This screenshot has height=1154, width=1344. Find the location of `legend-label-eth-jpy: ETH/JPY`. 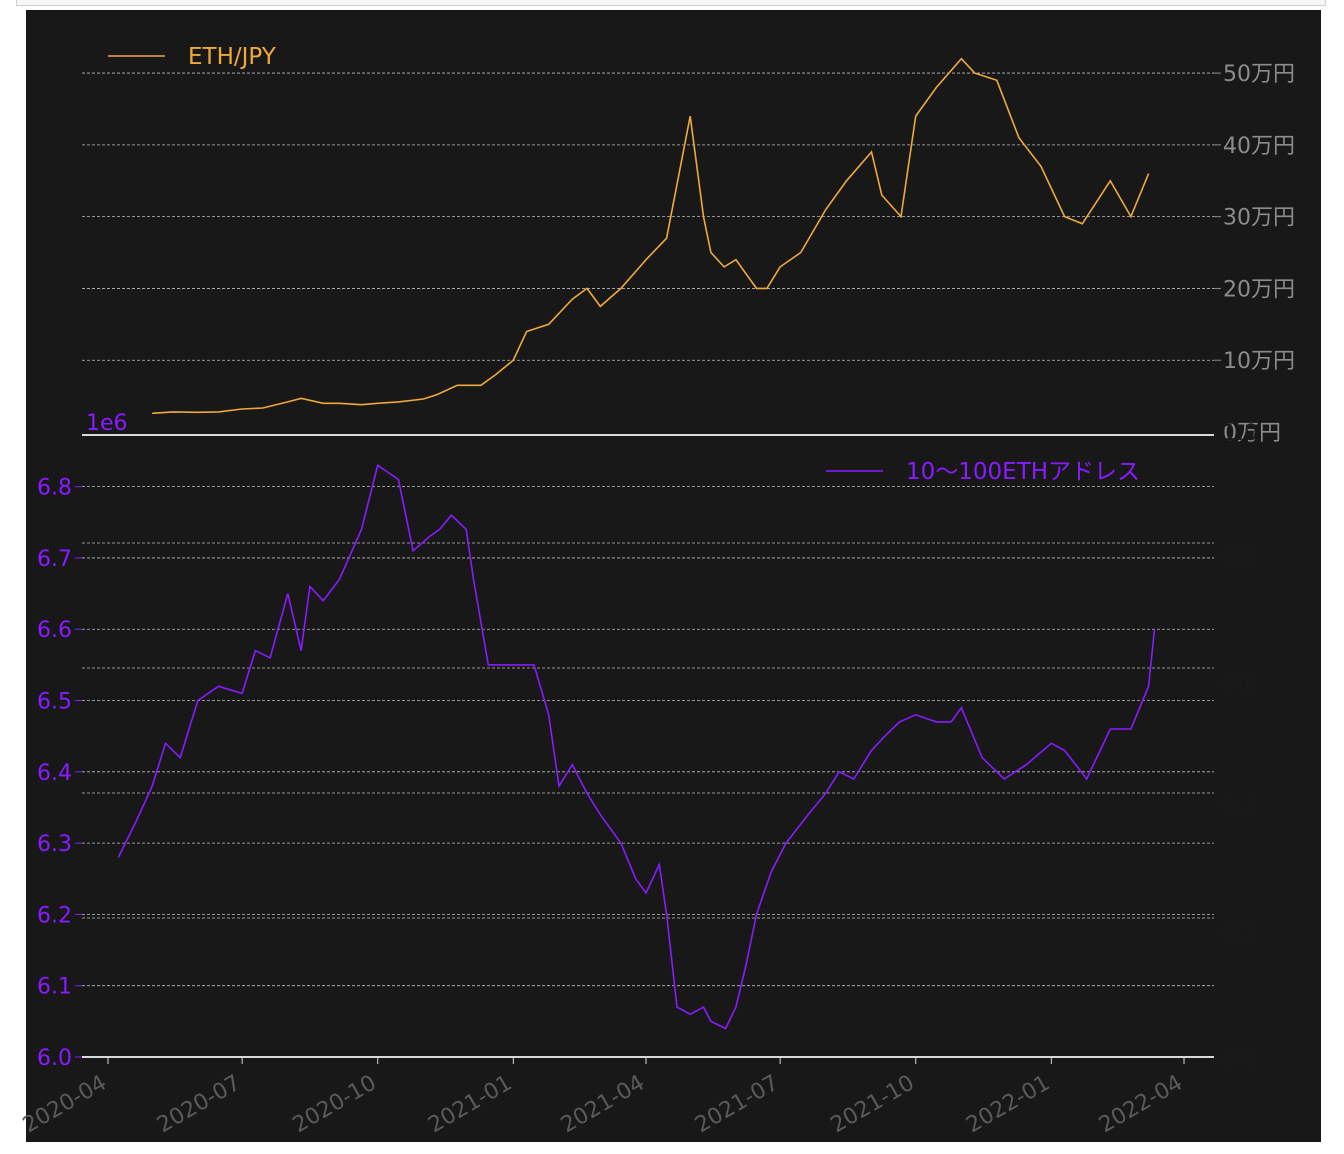

legend-label-eth-jpy: ETH/JPY is located at coordinates (232, 57).